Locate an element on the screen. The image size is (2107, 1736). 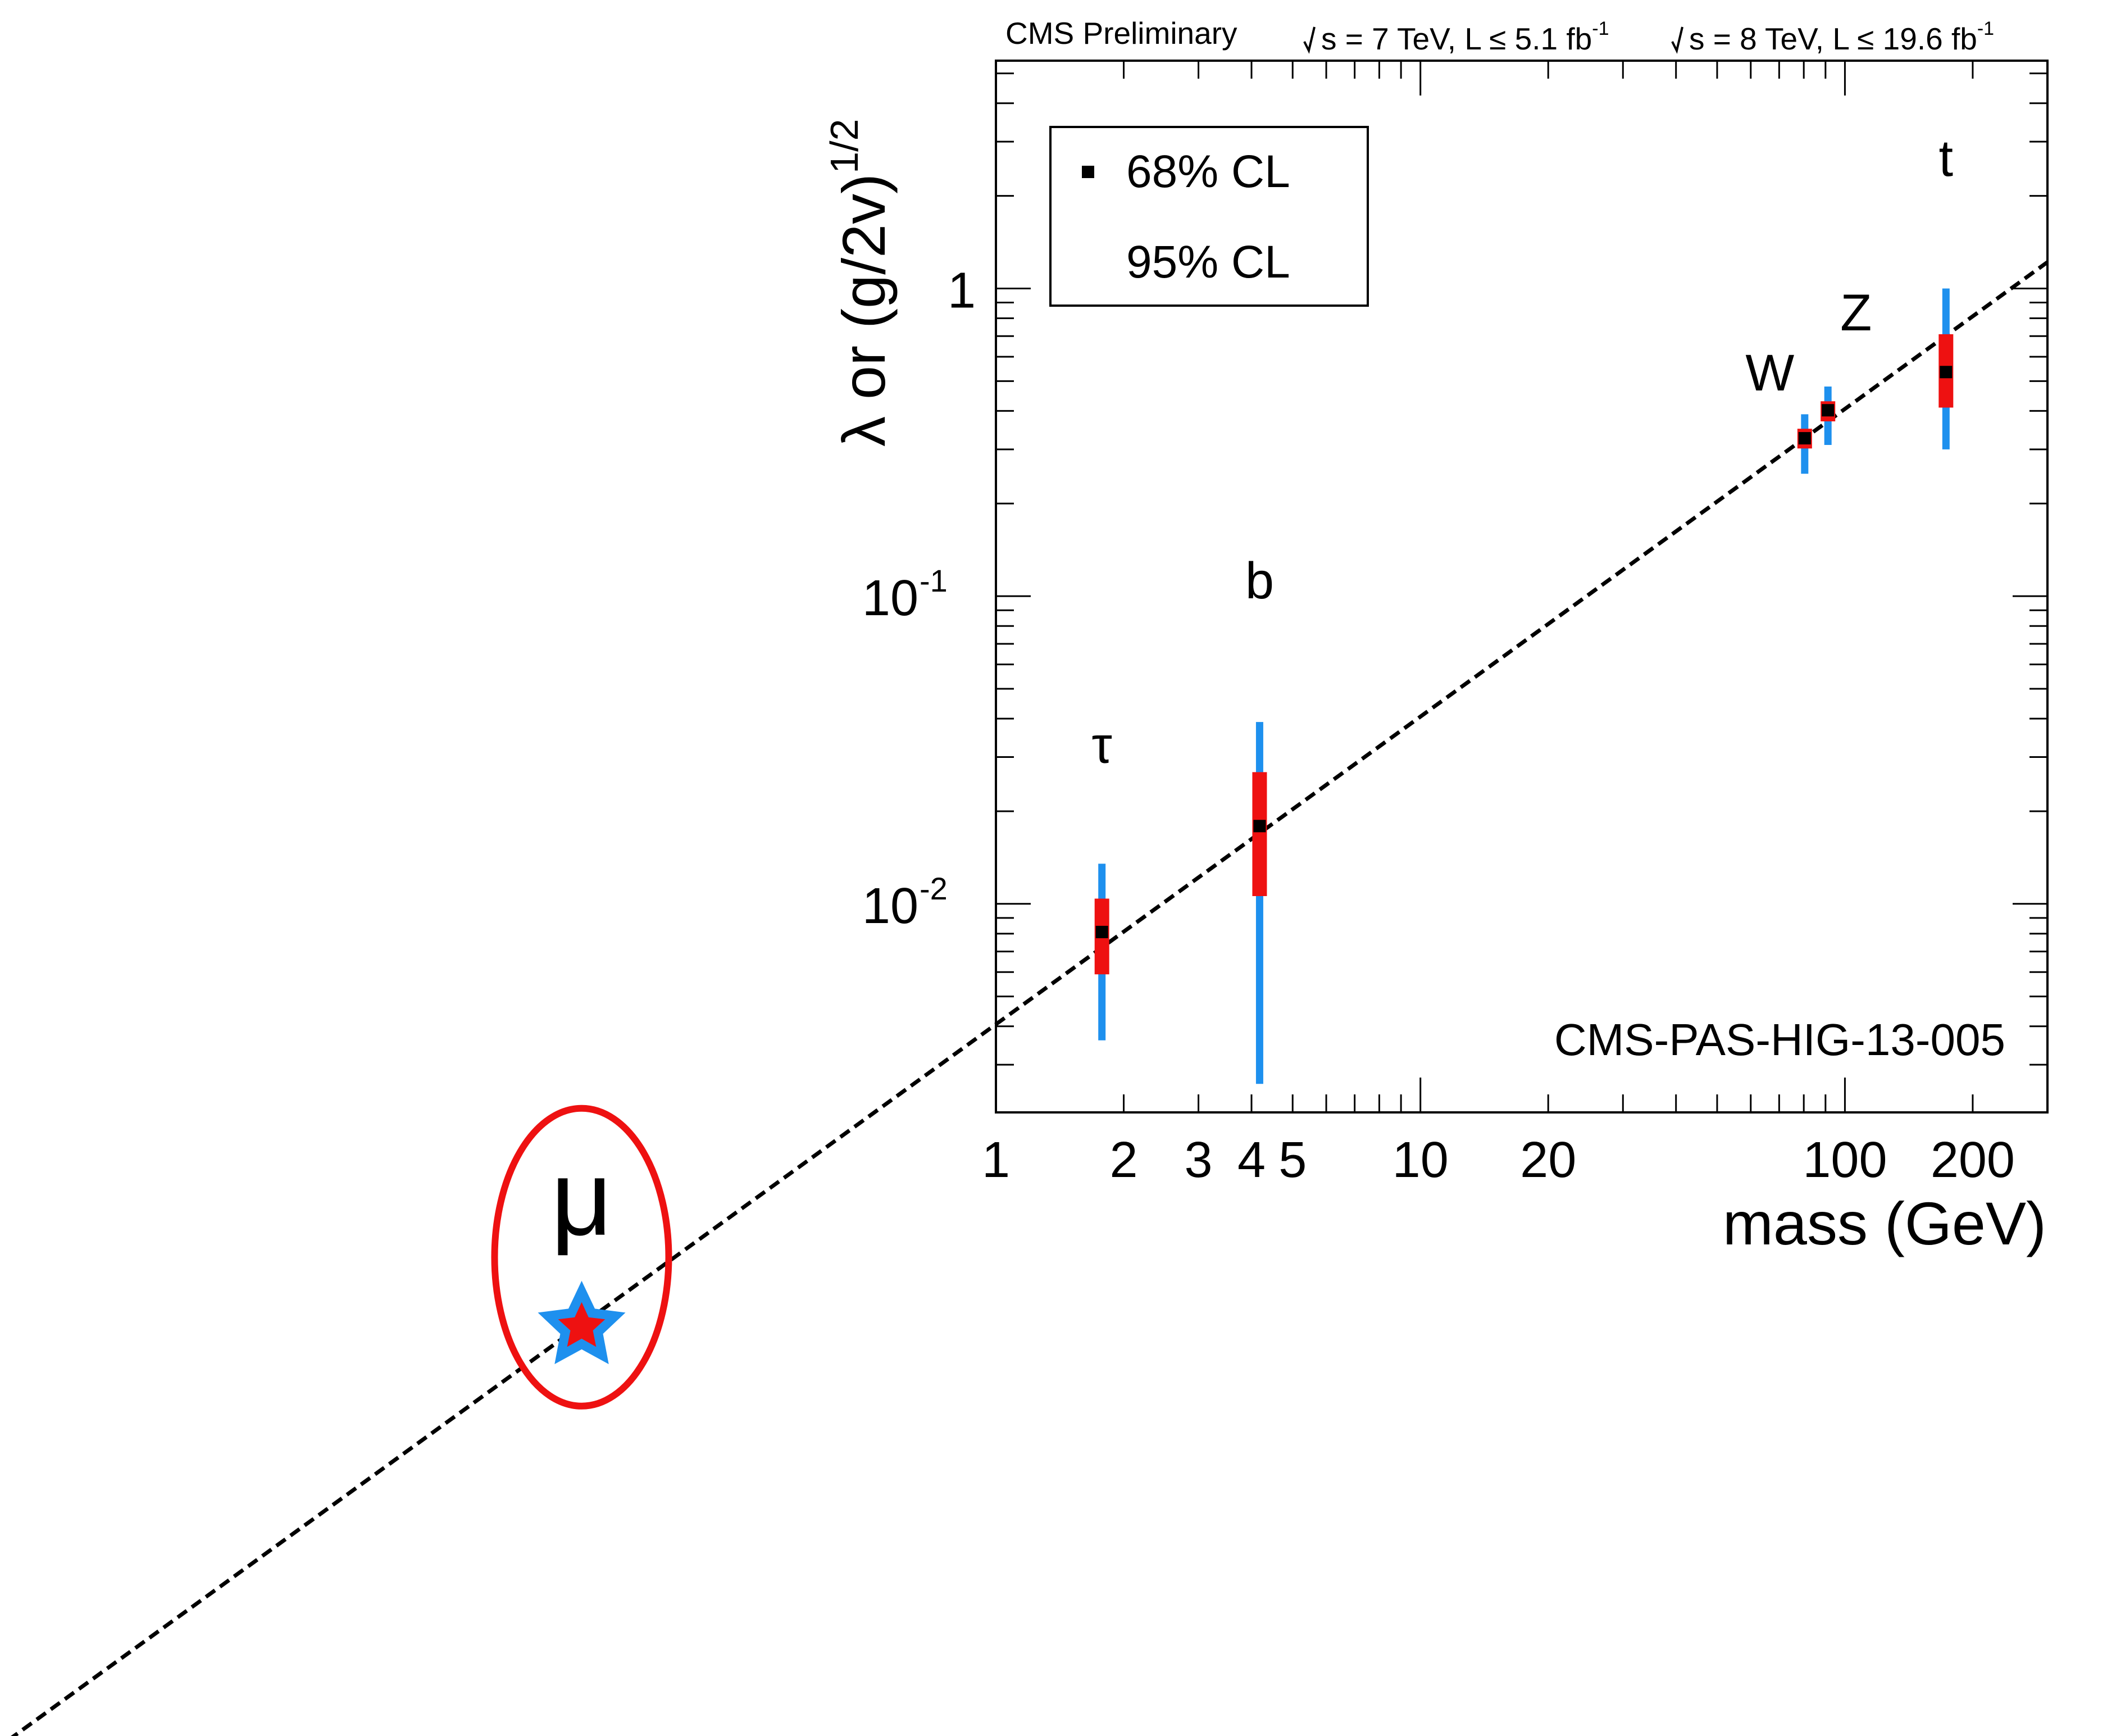
x-tick-label: 100 is located at coordinates (1845, 1160).